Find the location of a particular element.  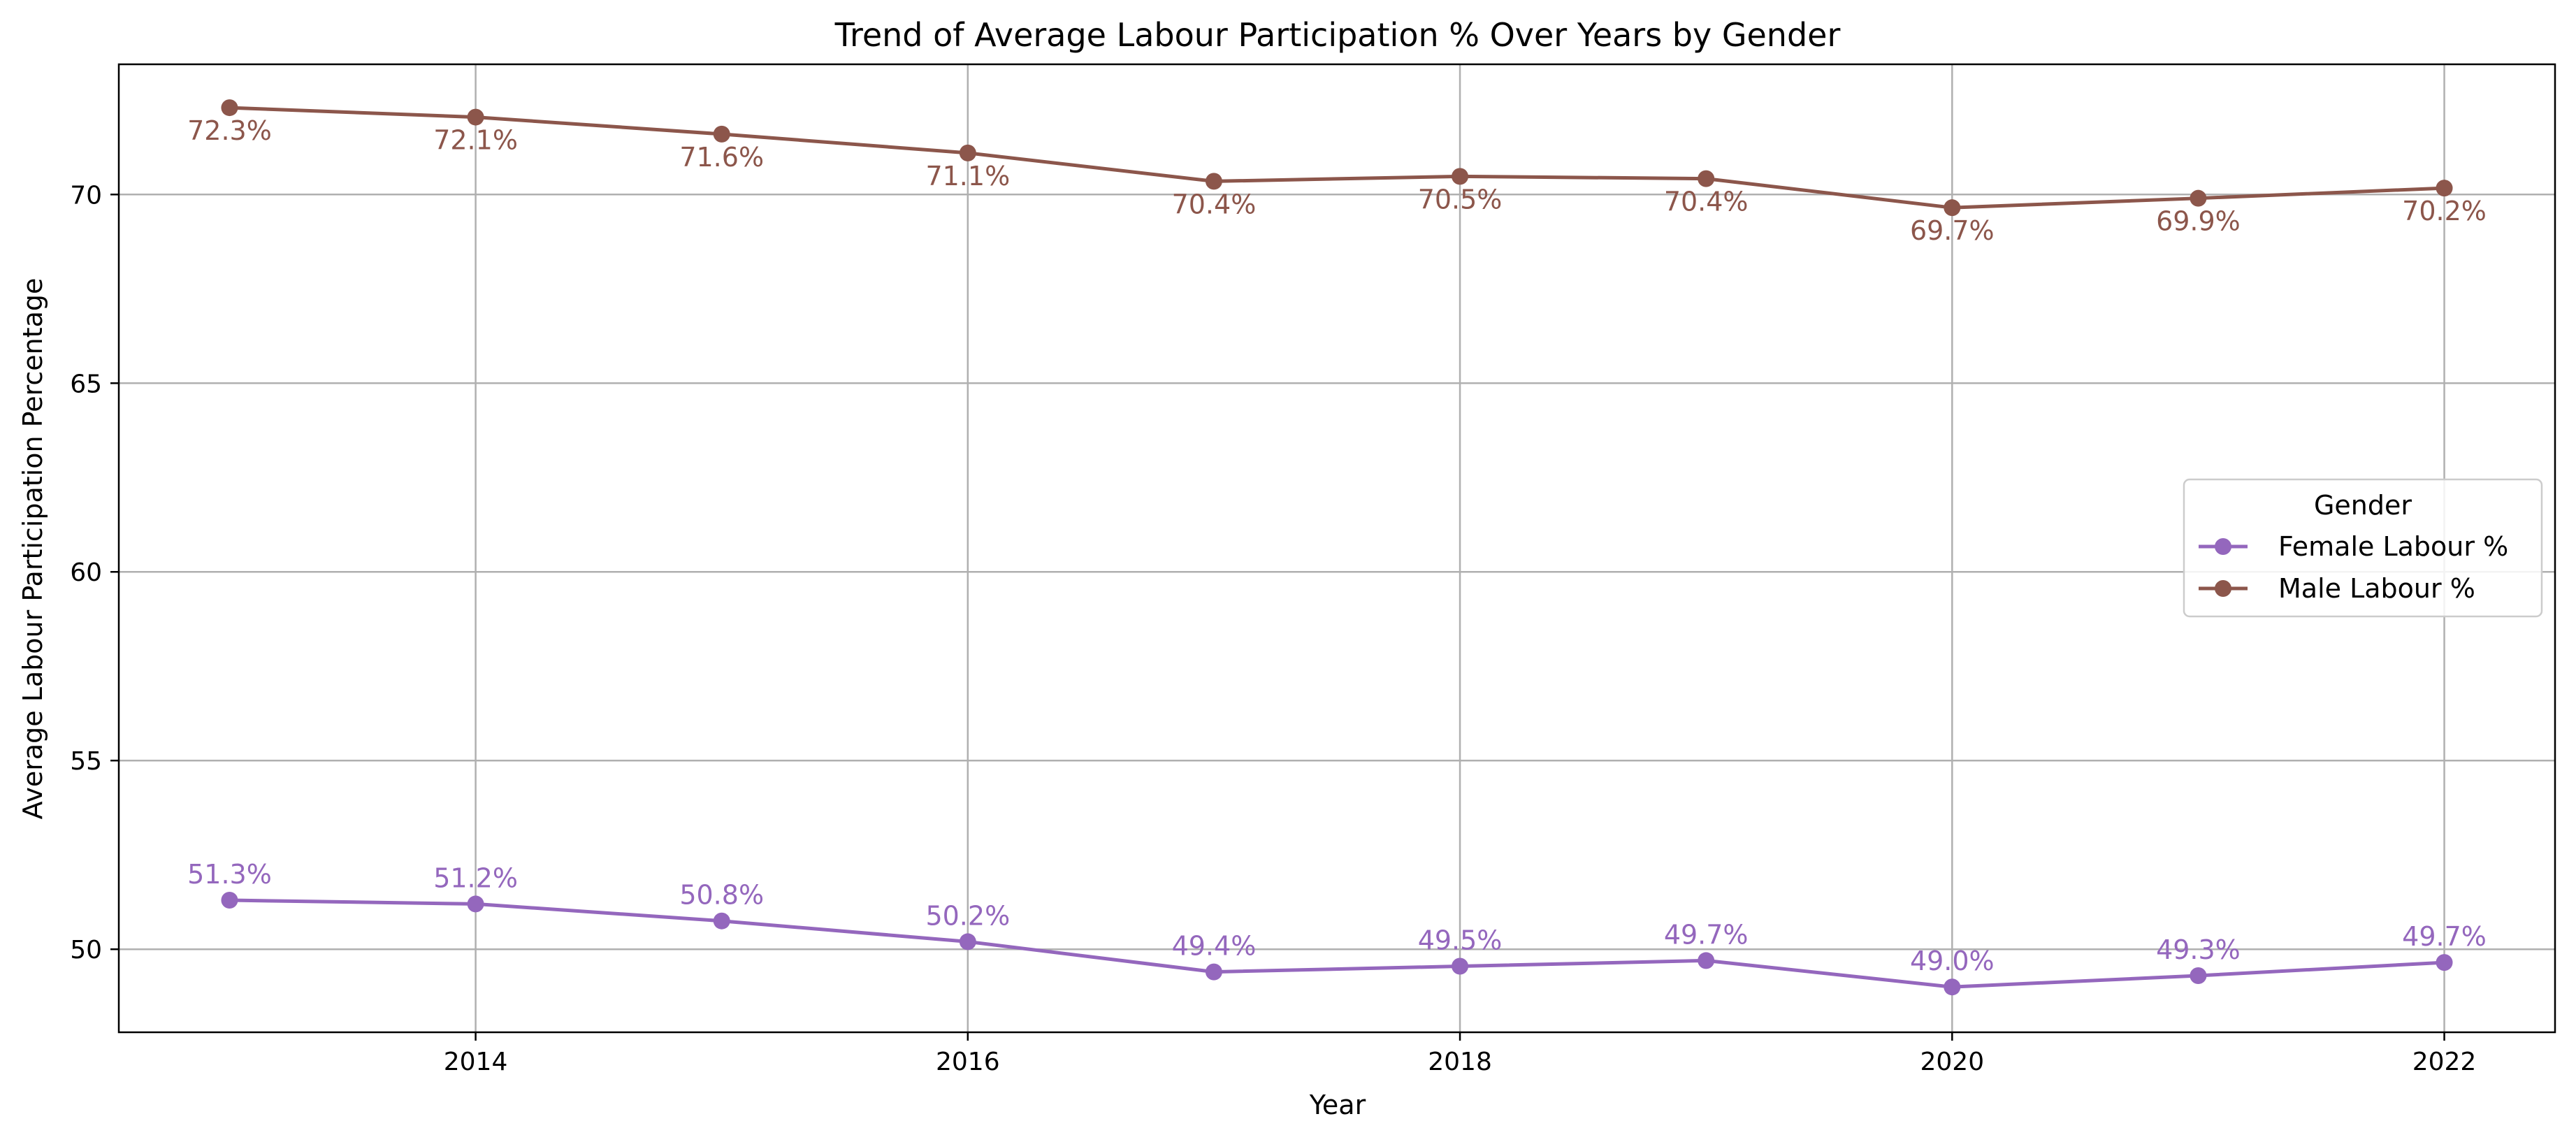

series-female is located at coordinates (1337, 944).